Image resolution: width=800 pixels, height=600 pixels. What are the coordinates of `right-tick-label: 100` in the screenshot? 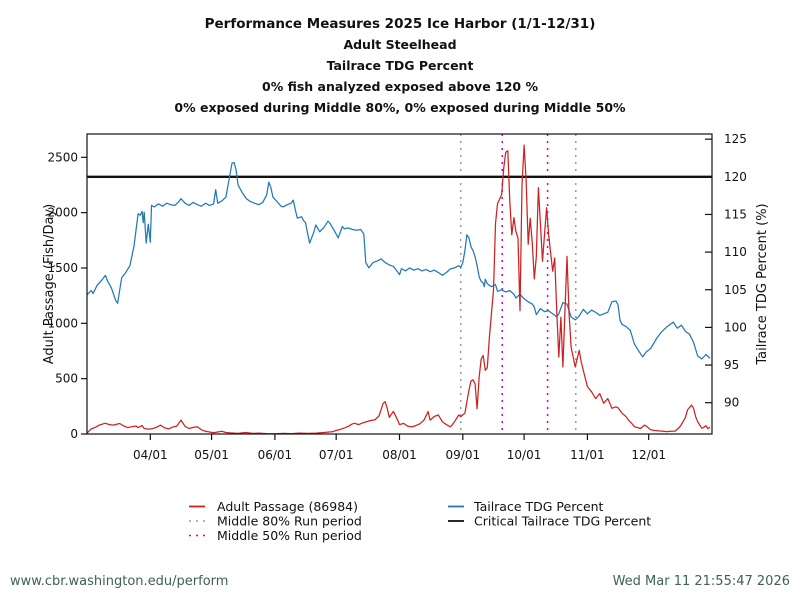 It's located at (735, 327).